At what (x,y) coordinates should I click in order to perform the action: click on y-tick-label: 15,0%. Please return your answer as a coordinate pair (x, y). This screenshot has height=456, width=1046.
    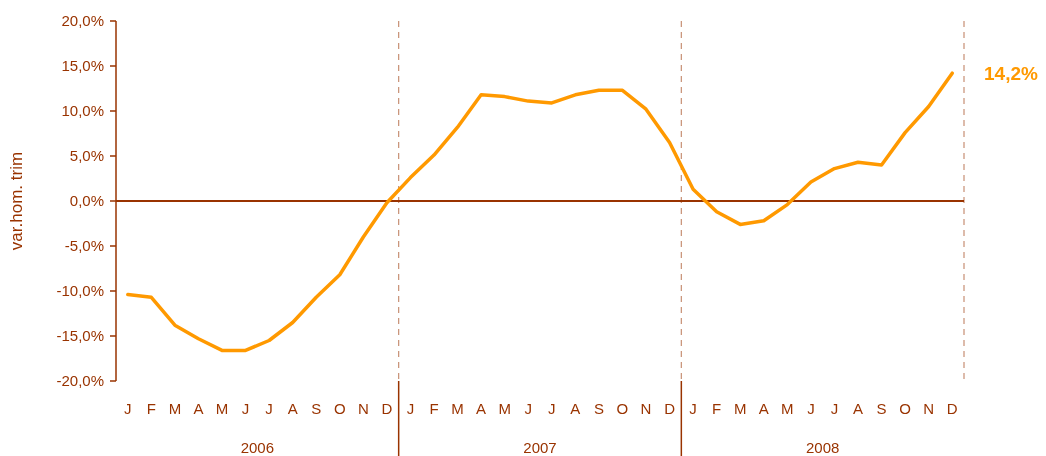
    Looking at the image, I should click on (82, 65).